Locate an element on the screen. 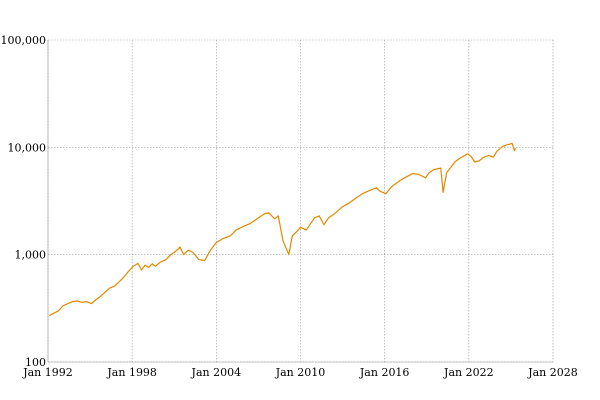 The image size is (600, 400). y-tick-labels: 100 1,000 10,000 100,000 is located at coordinates (24, 201).